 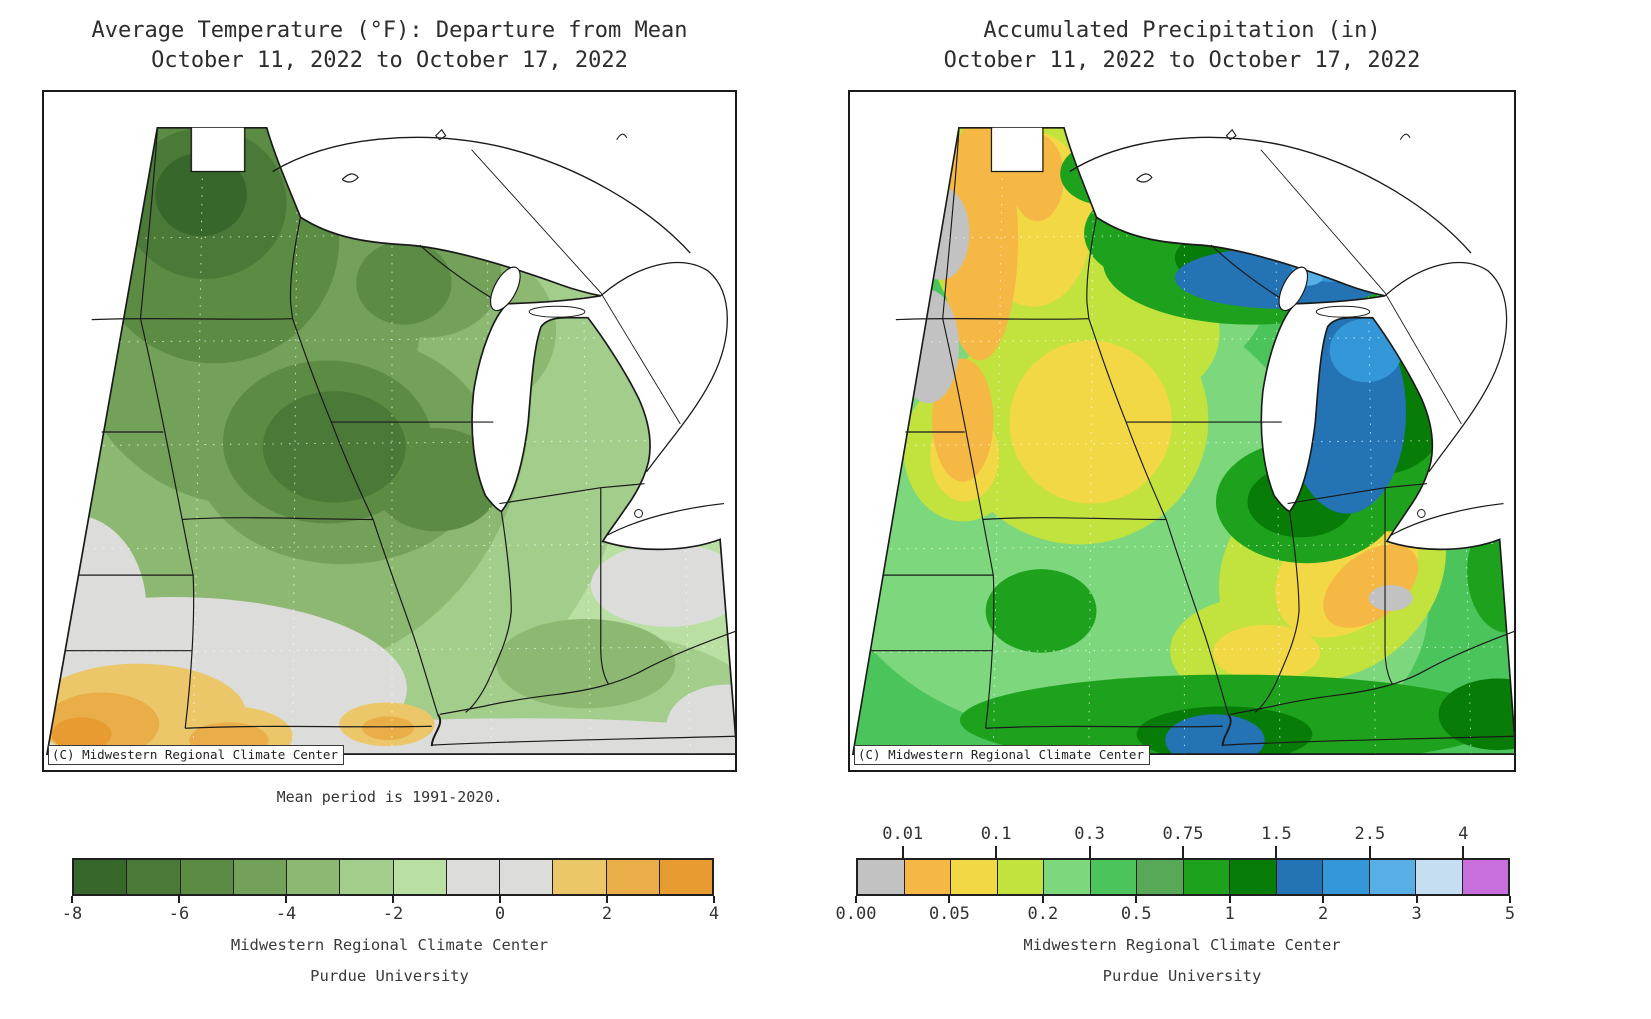 I want to click on legend-label: 1.5, so click(x=1276, y=834).